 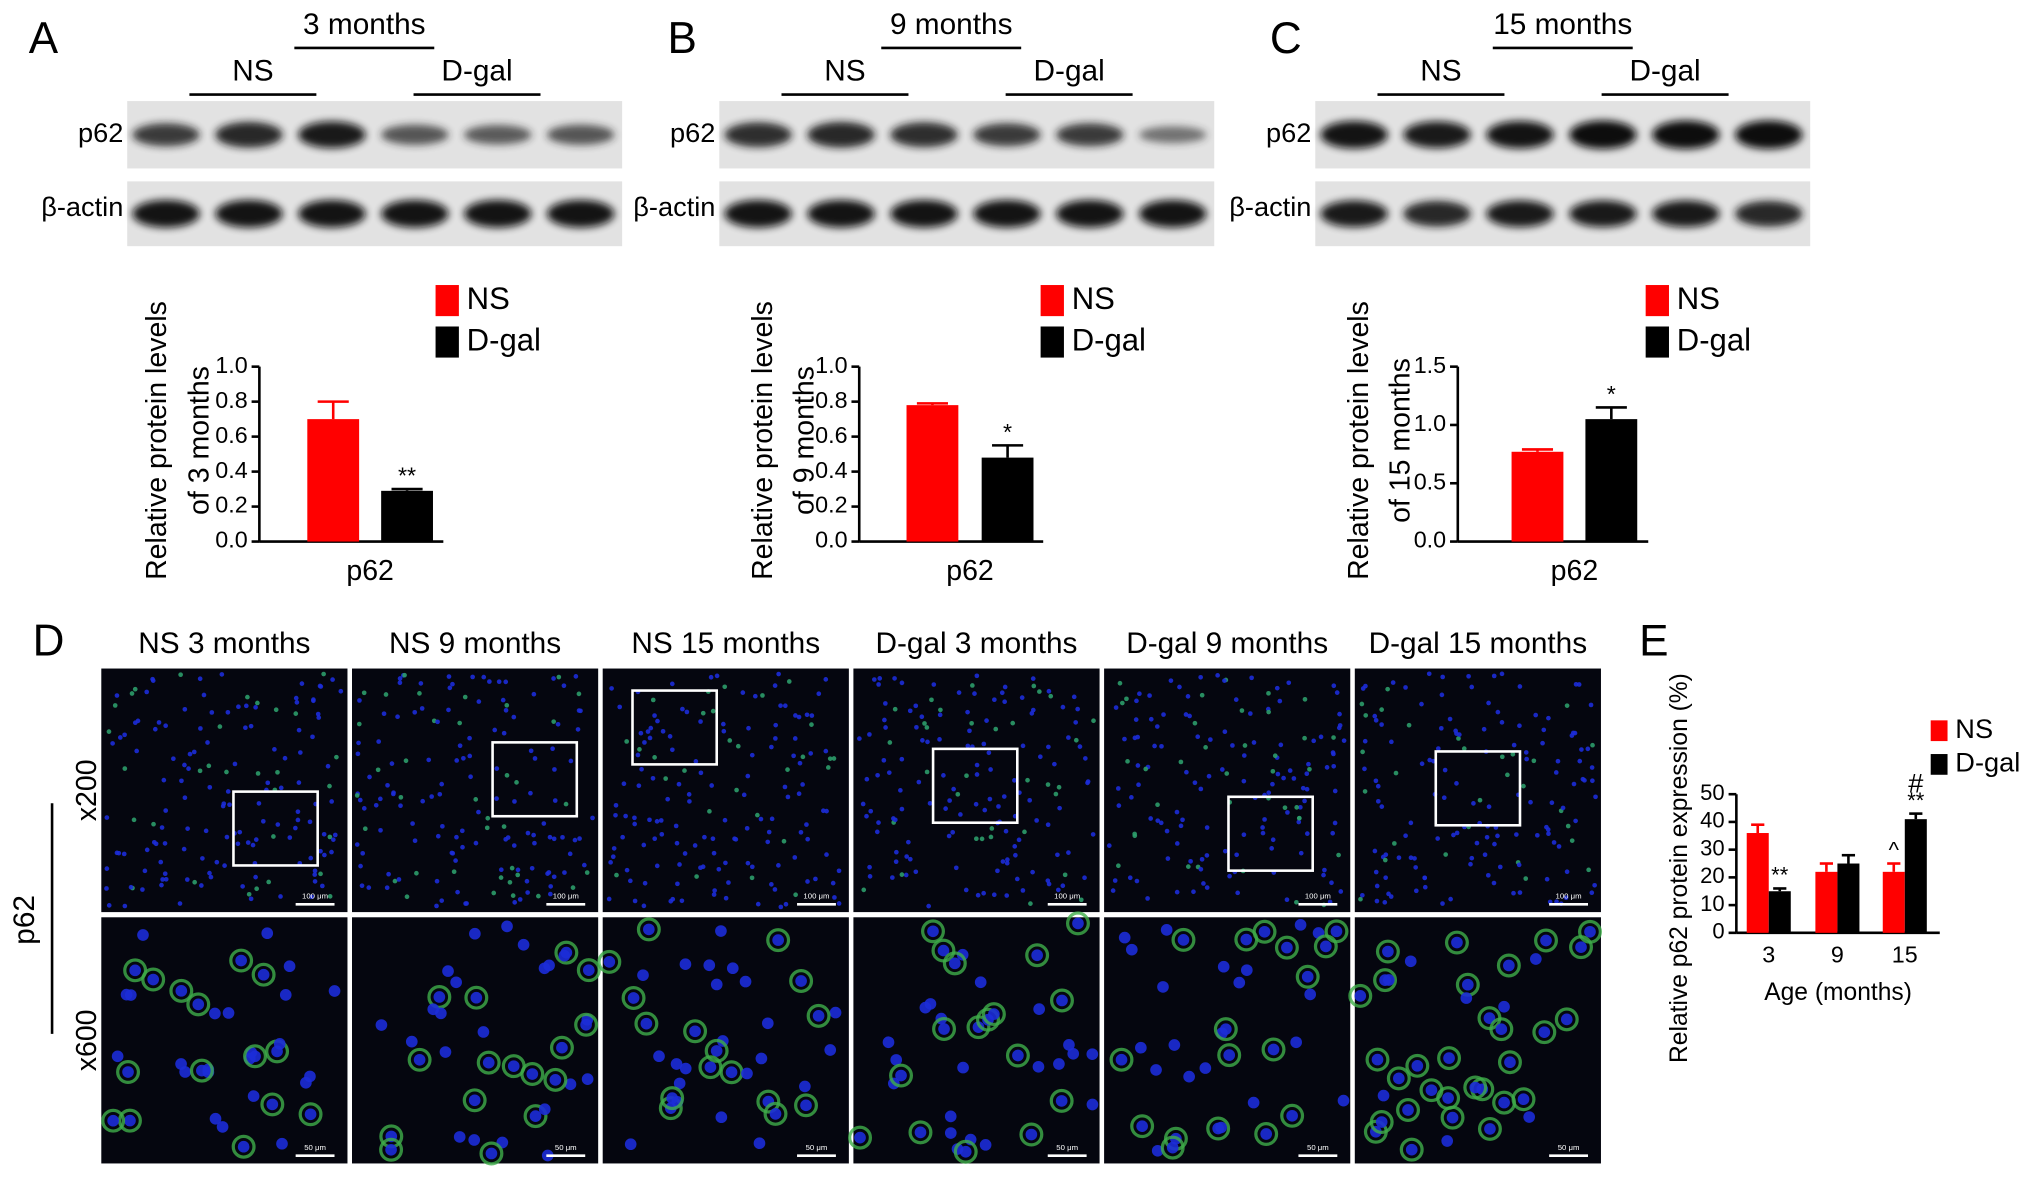 What do you see at coordinates (674, 206) in the screenshot?
I see `row-label: β-actin` at bounding box center [674, 206].